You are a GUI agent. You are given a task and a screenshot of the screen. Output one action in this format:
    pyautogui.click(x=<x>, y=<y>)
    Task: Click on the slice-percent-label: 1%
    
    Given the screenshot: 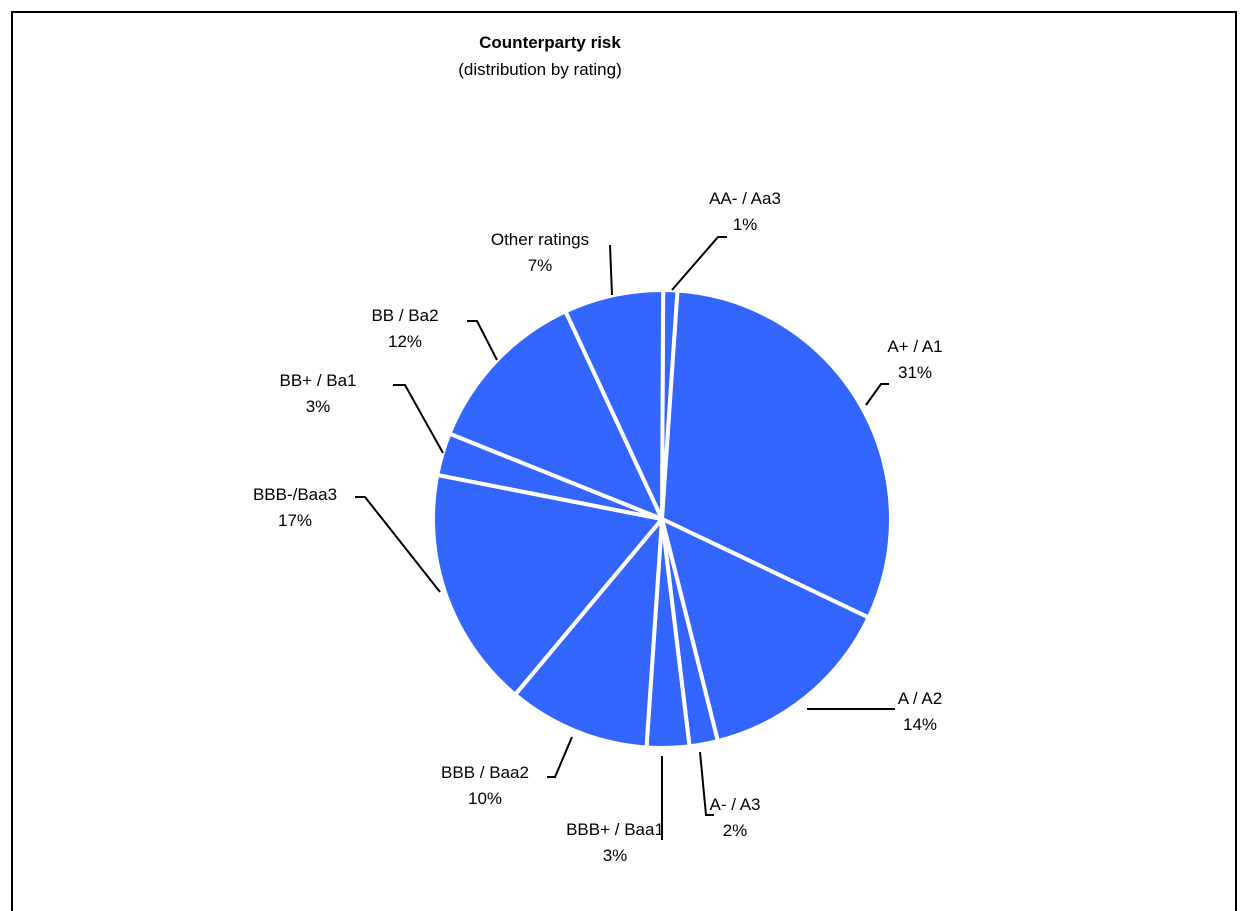 What is the action you would take?
    pyautogui.click(x=745, y=224)
    